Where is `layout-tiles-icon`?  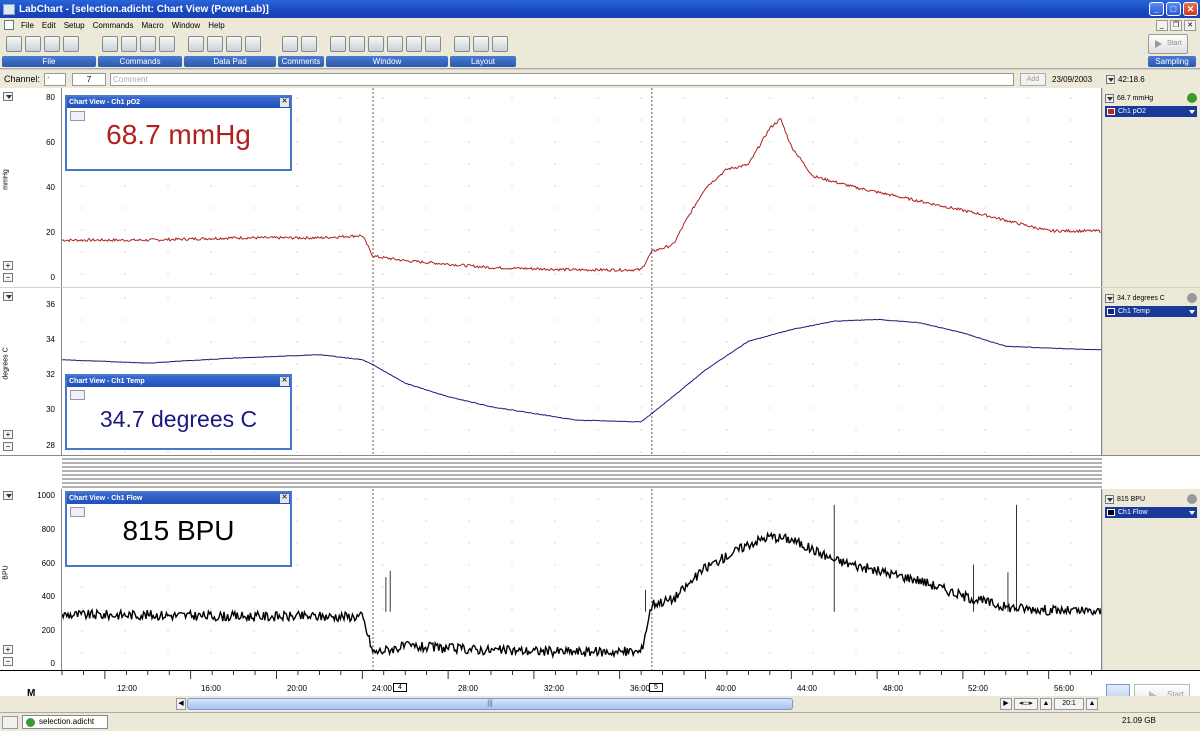
layout-tiles-icon is located at coordinates (481, 44).